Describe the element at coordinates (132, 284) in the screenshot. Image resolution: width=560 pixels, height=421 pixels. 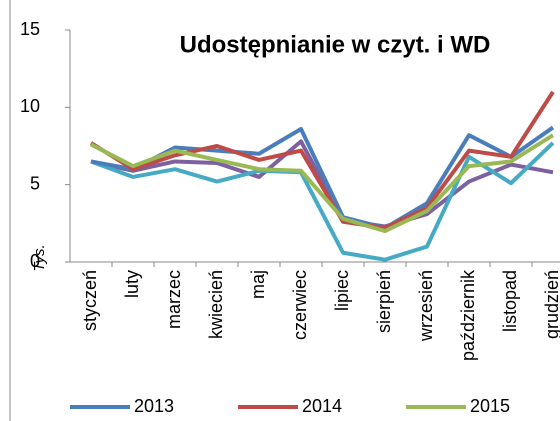
I see `x-tick-label: luty` at that location.